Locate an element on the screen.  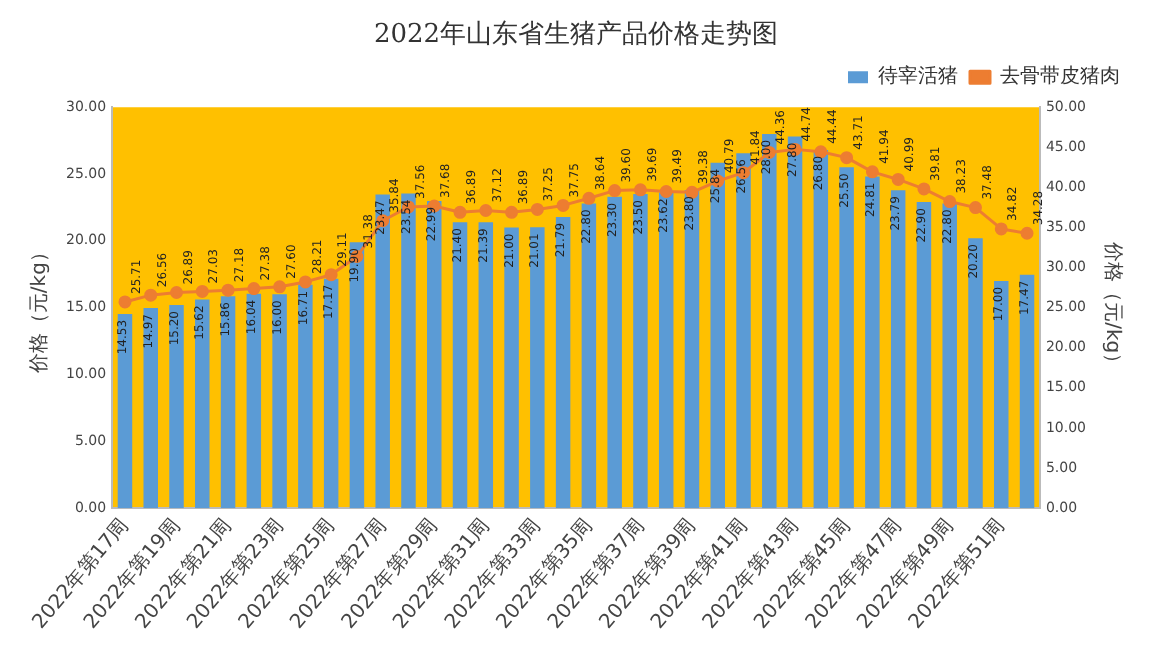
y-axis-title: 价格（元/kg） is located at coordinates (39, 309).